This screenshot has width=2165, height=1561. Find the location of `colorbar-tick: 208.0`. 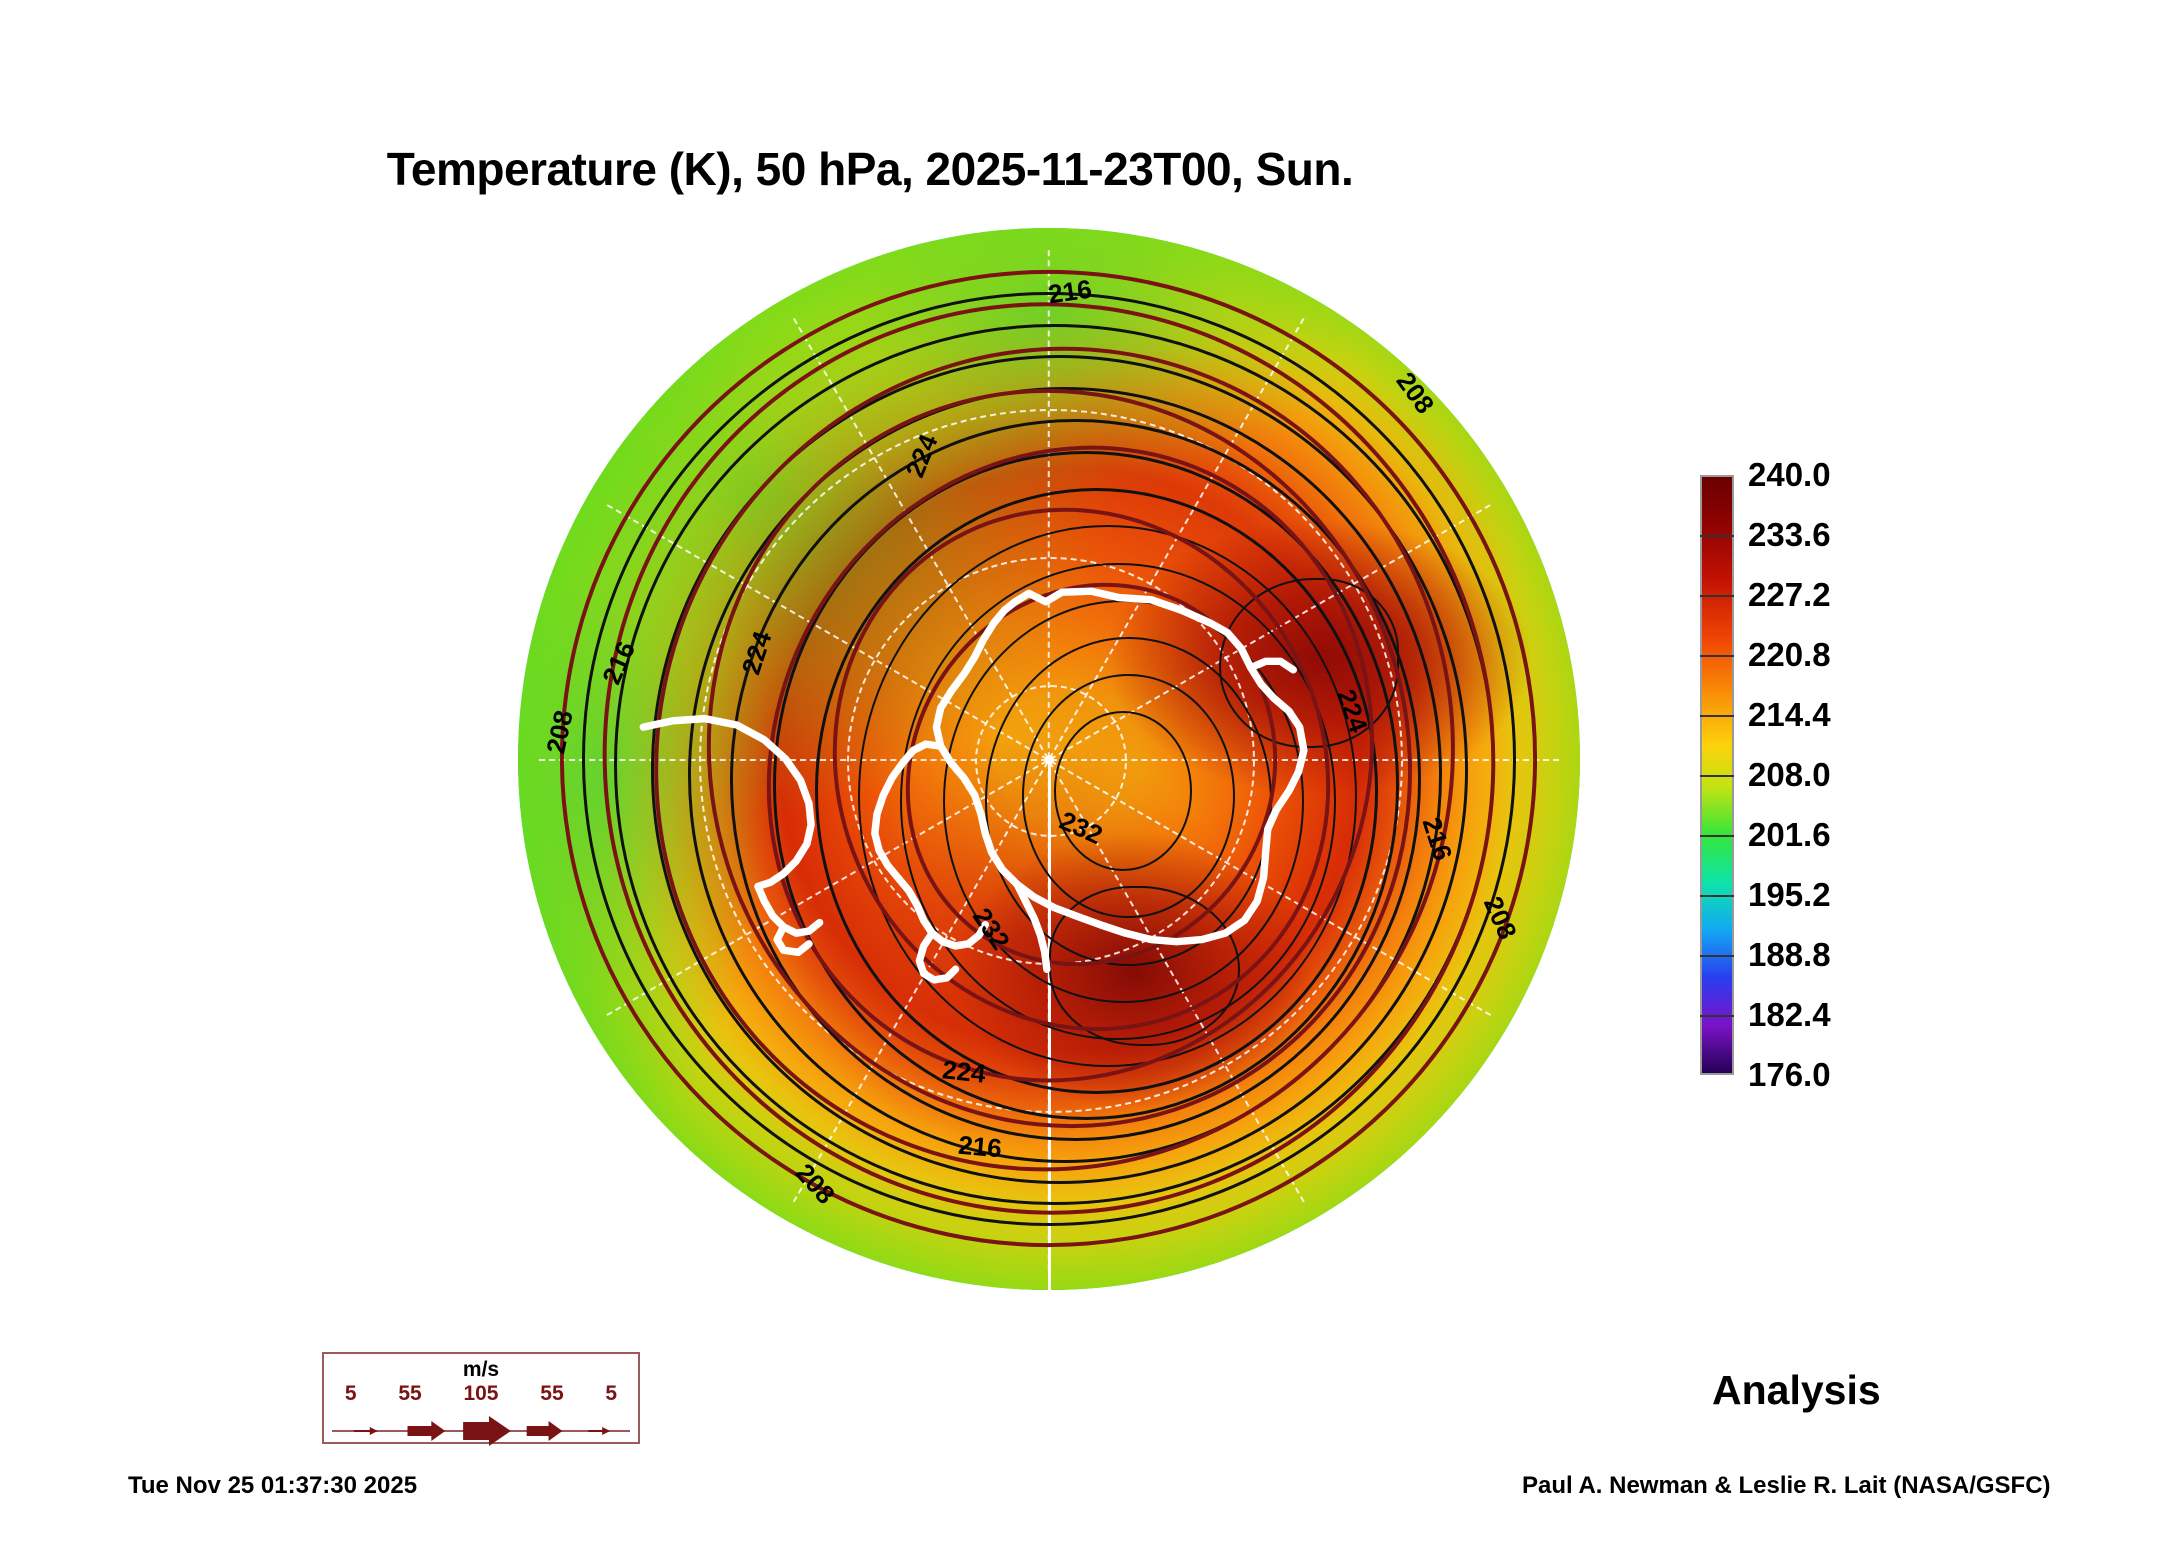

colorbar-tick: 208.0 is located at coordinates (1765, 774).